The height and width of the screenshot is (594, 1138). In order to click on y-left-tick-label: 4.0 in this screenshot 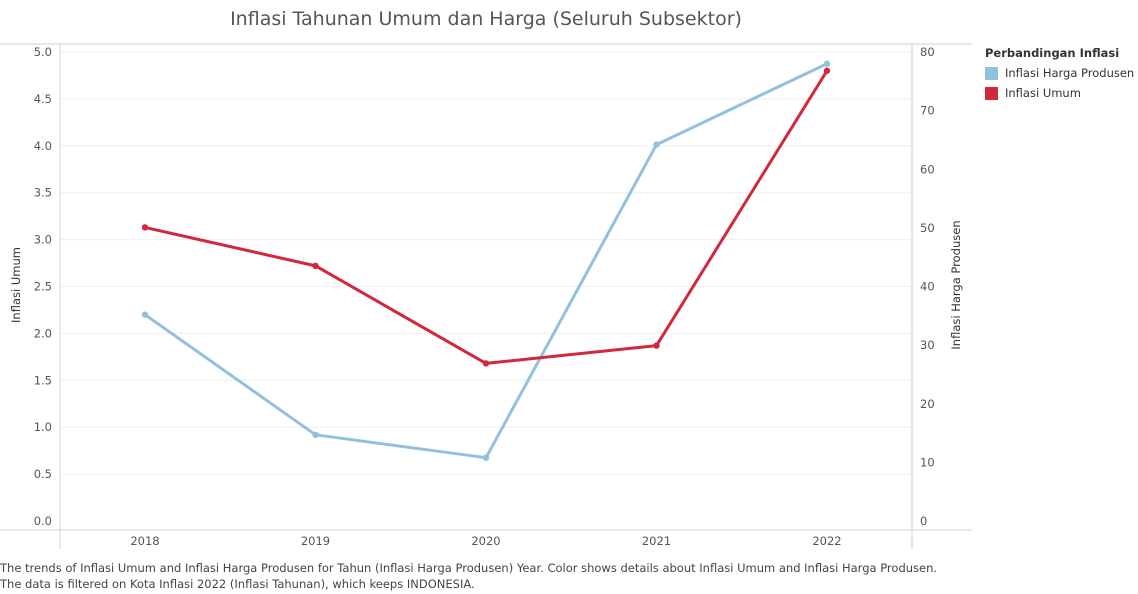, I will do `click(43, 146)`.